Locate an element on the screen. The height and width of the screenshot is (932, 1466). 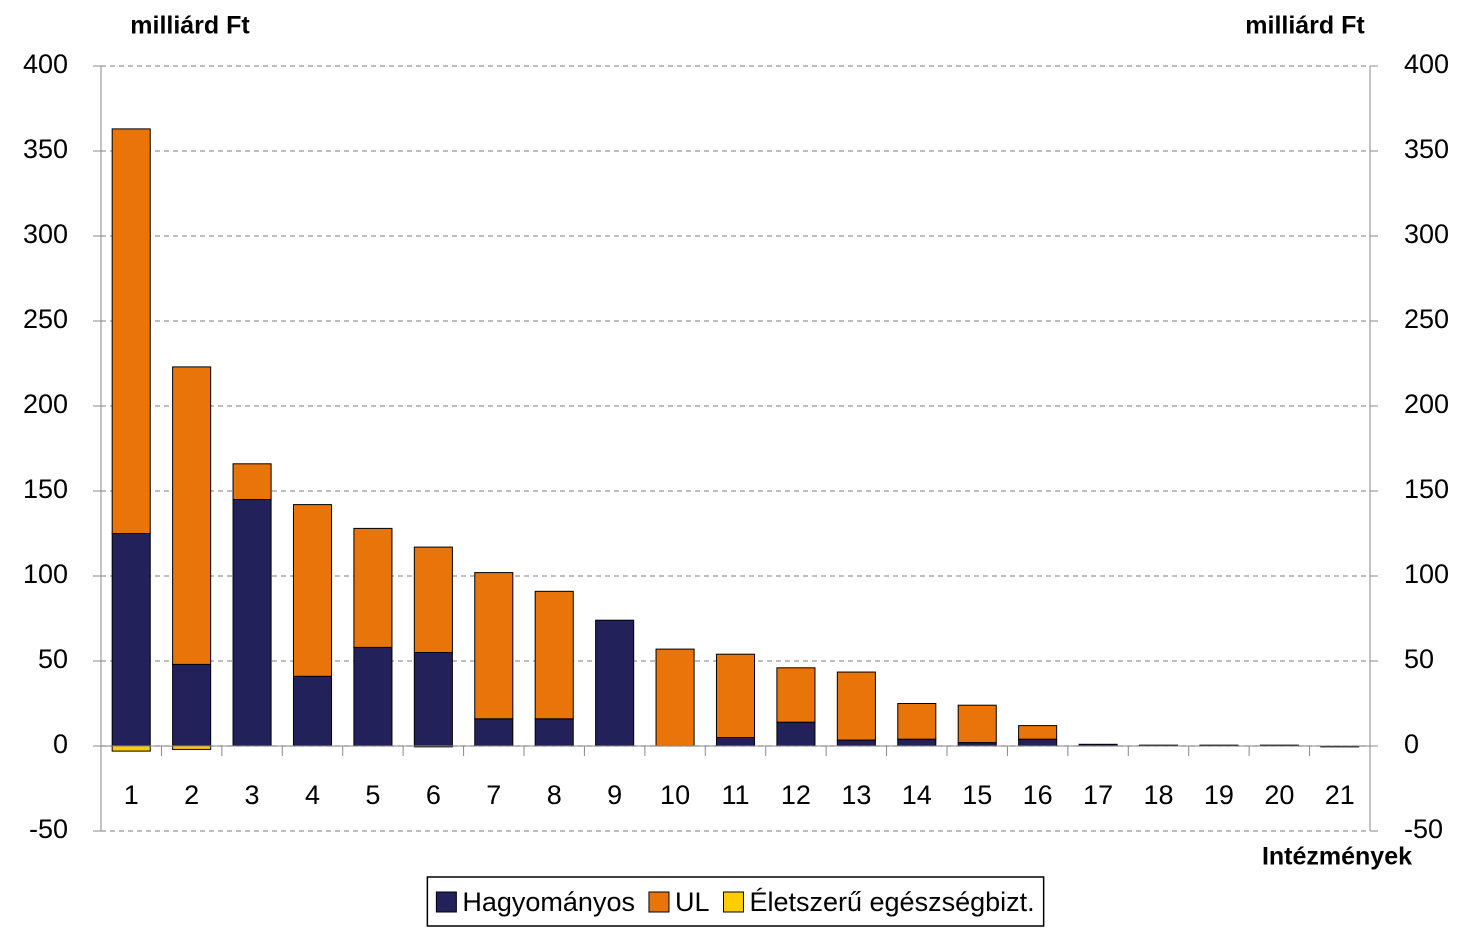
y2-tick-label: 100 is located at coordinates (1426, 574).